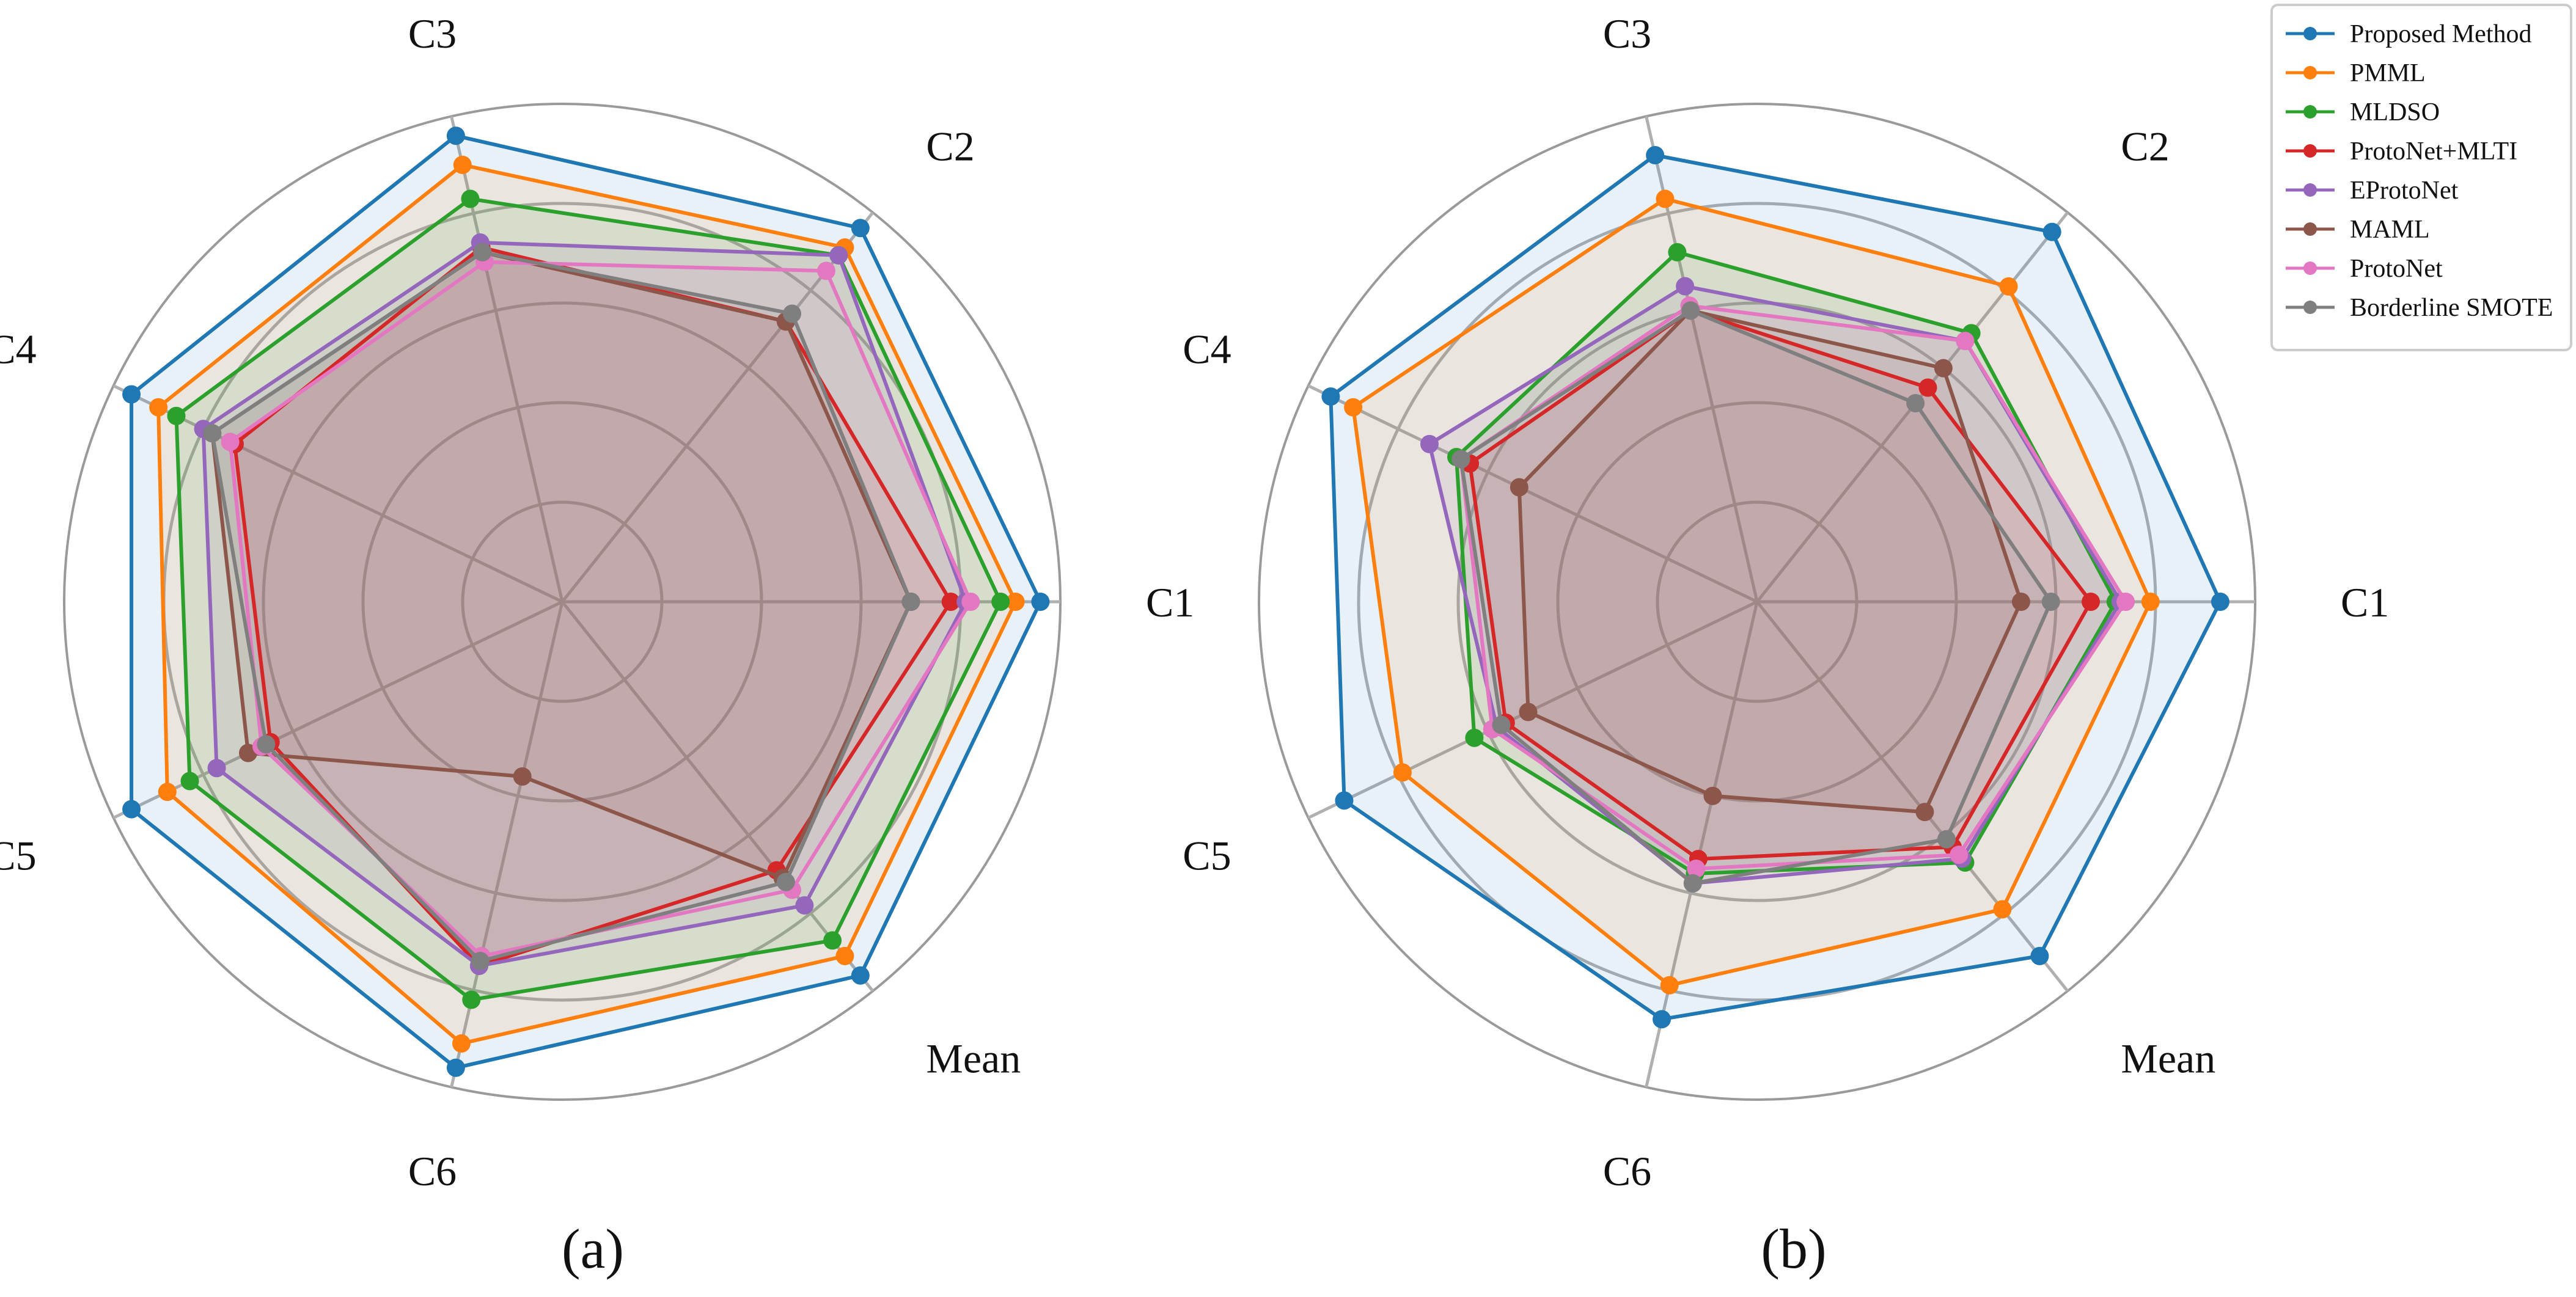 The image size is (2576, 1297). I want to click on legend-label-eprotonet: EProtoNet, so click(2404, 191).